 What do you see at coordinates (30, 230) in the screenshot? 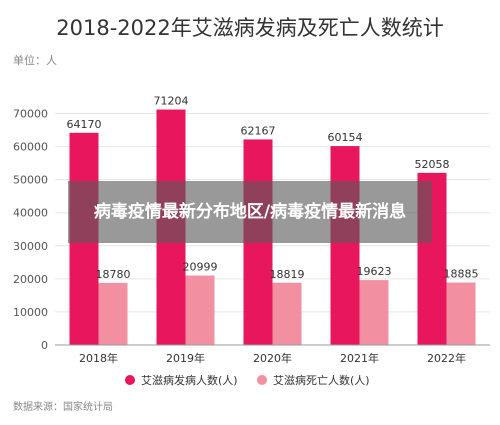
I see `y-axis-ticks: 0 10000 20000 30000 40000 50000 60000 70000` at bounding box center [30, 230].